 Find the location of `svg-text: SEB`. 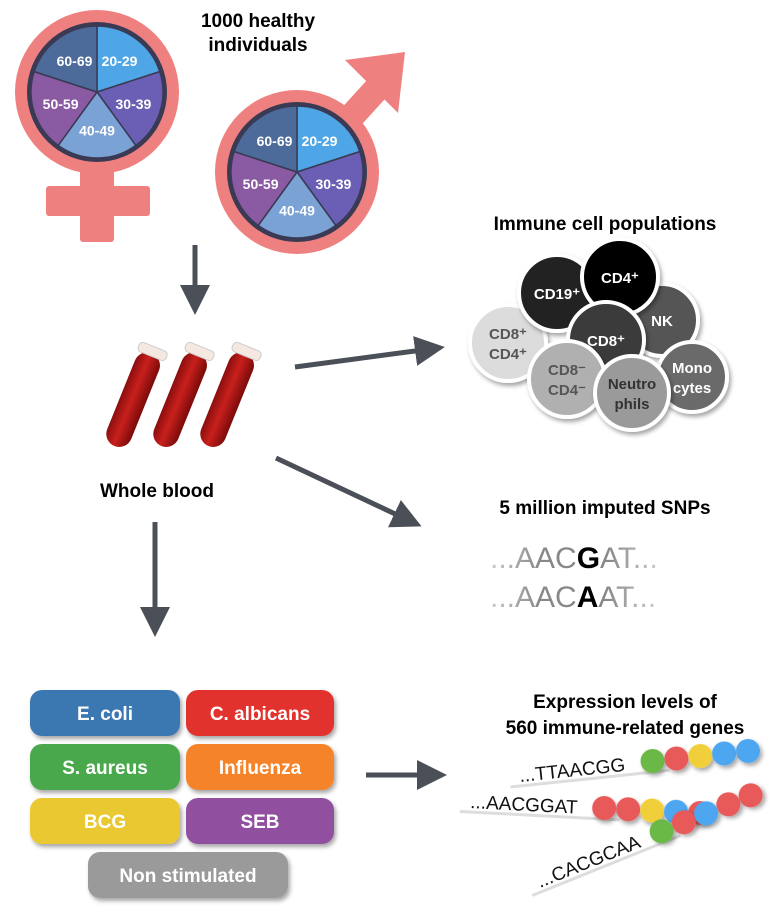

svg-text: SEB is located at coordinates (259, 822).